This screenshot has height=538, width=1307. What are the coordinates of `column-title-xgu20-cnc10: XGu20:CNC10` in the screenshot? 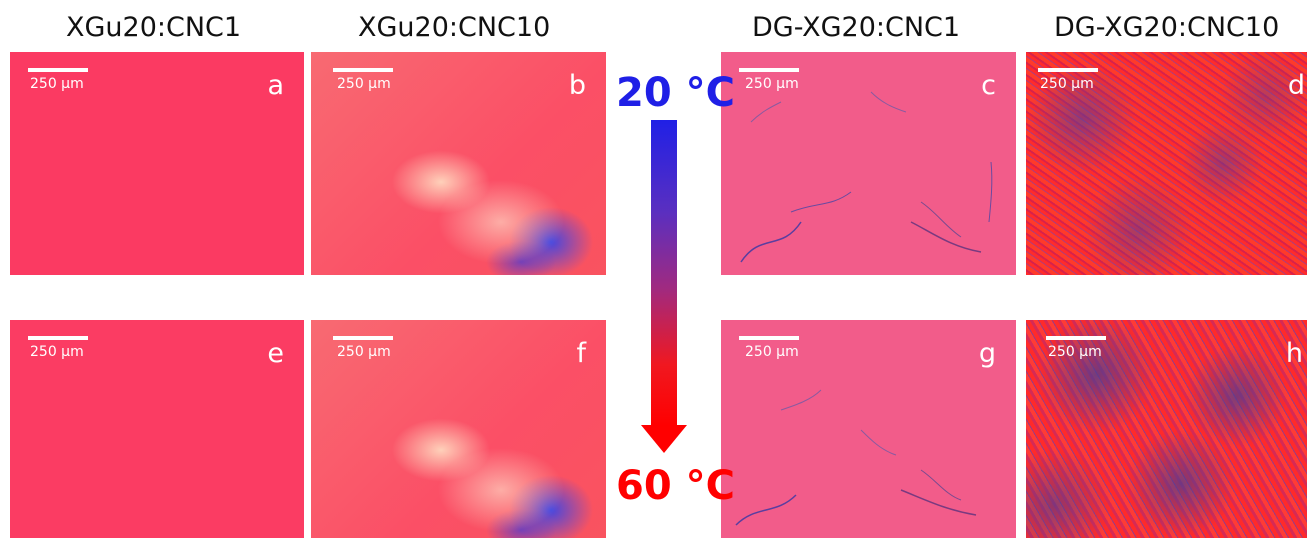 It's located at (454, 27).